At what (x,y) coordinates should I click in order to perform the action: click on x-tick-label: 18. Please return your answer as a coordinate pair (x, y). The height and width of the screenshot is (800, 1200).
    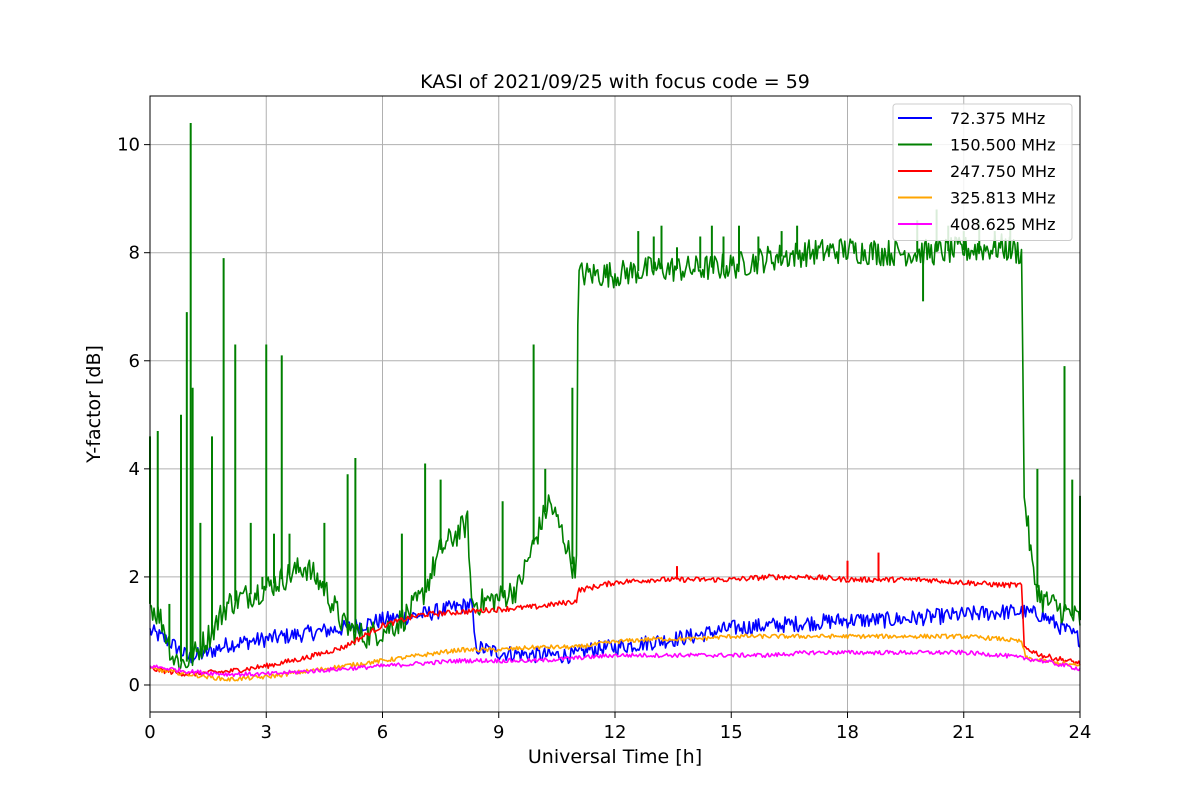
    Looking at the image, I should click on (847, 732).